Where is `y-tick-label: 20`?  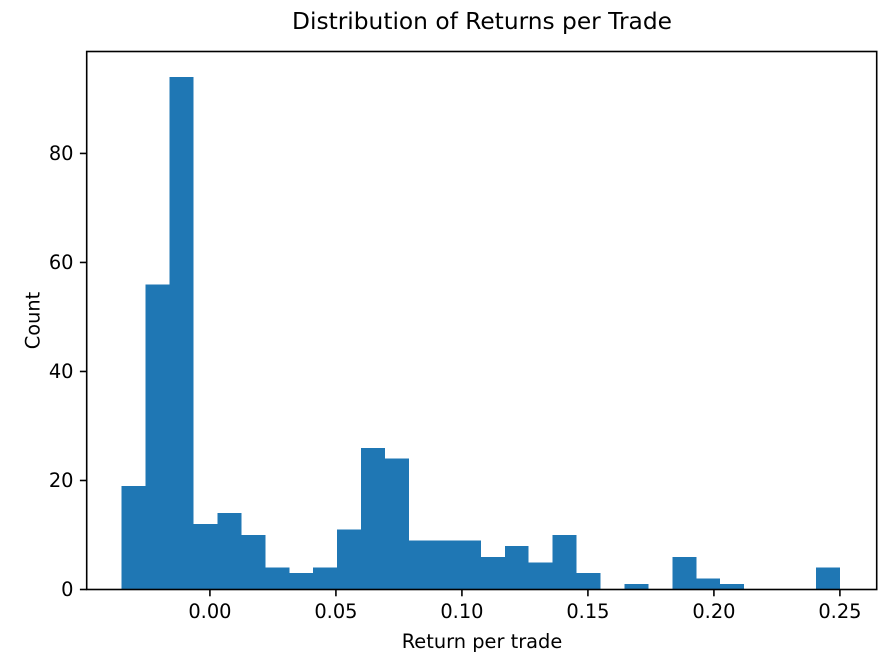 y-tick-label: 20 is located at coordinates (61, 480).